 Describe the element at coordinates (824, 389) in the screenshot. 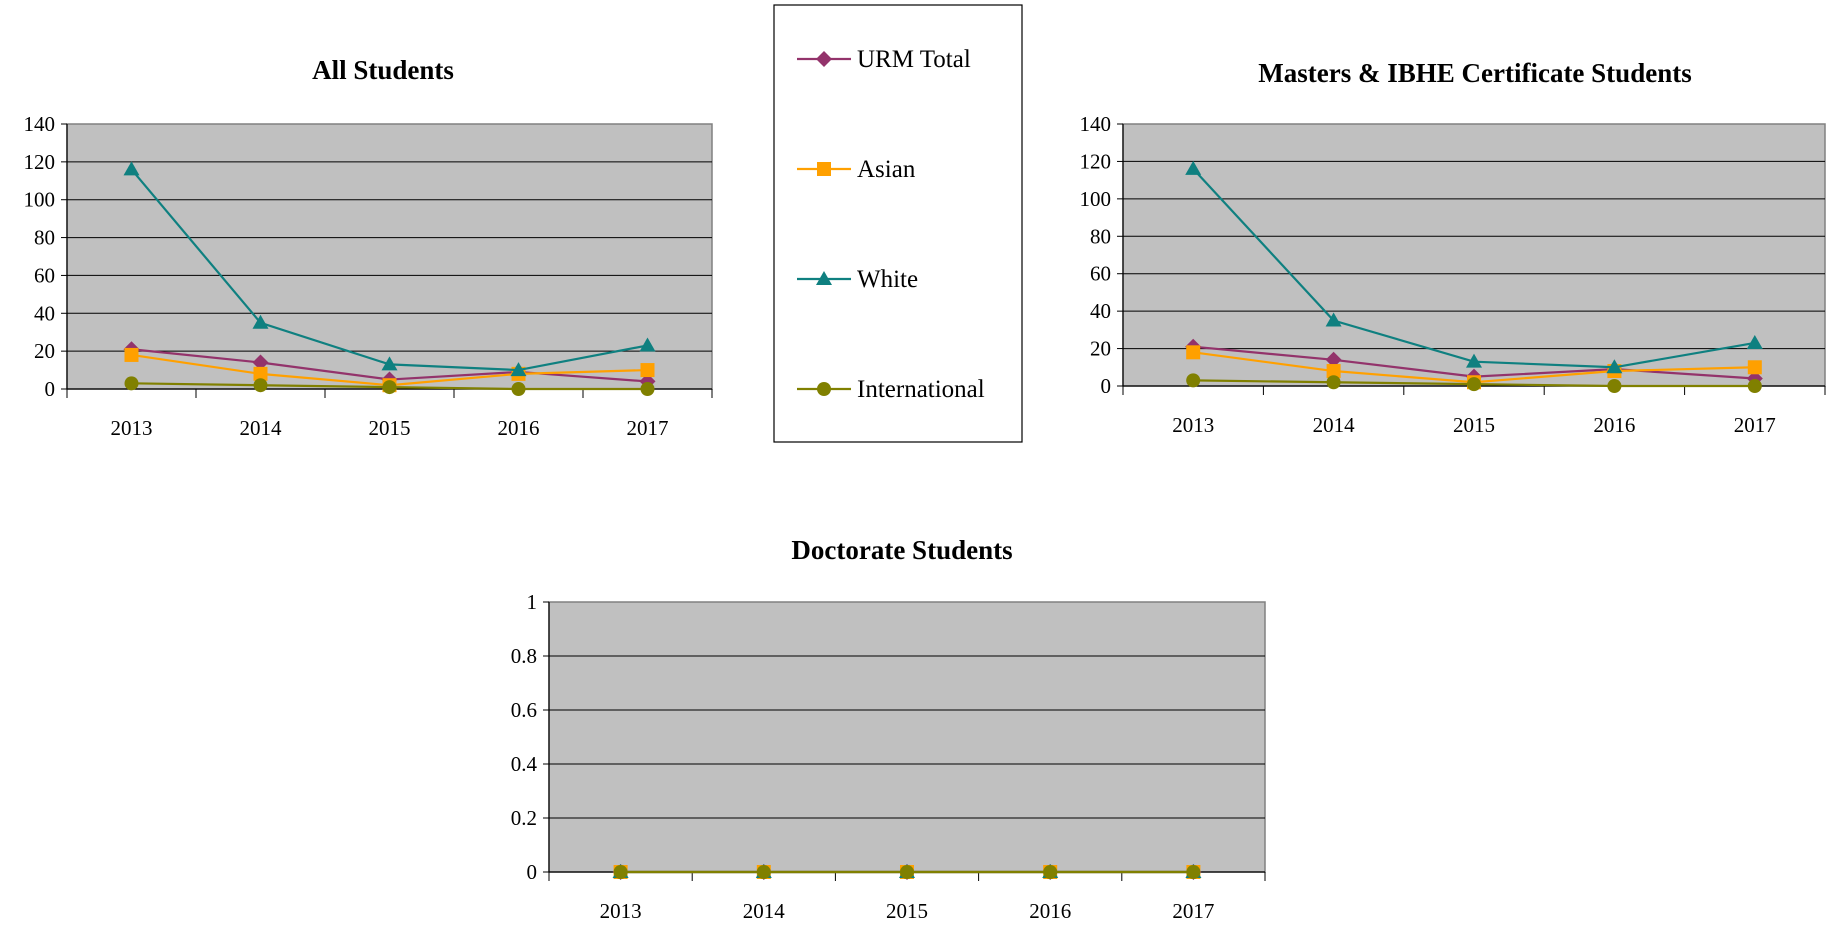

I see `legend-marker-international` at that location.